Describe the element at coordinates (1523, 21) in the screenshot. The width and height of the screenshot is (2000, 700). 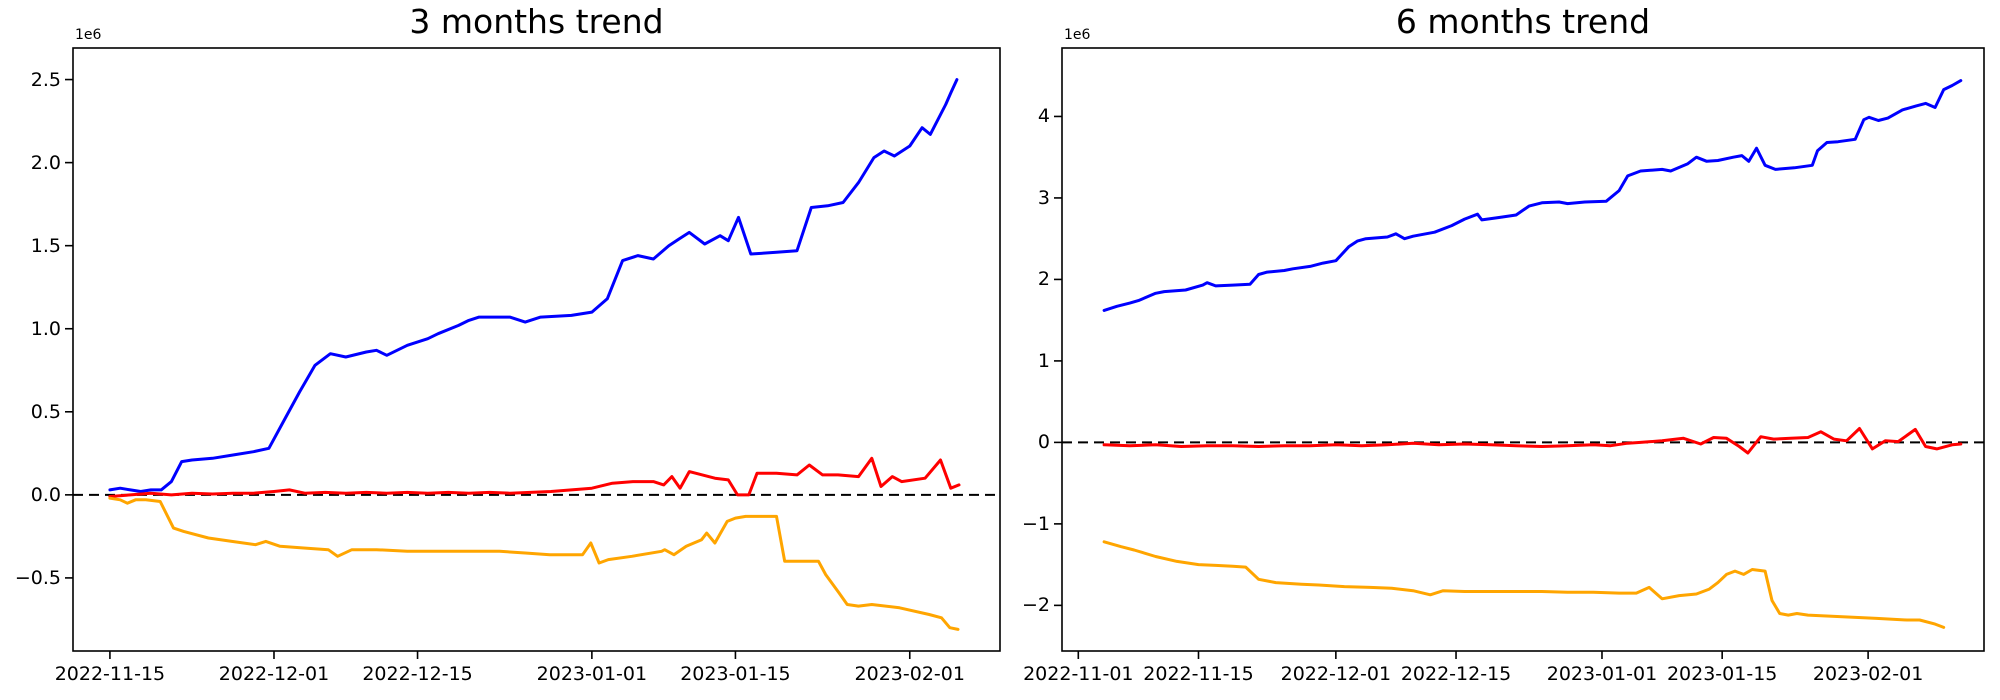
I see `chart-title: 6 months trend` at that location.